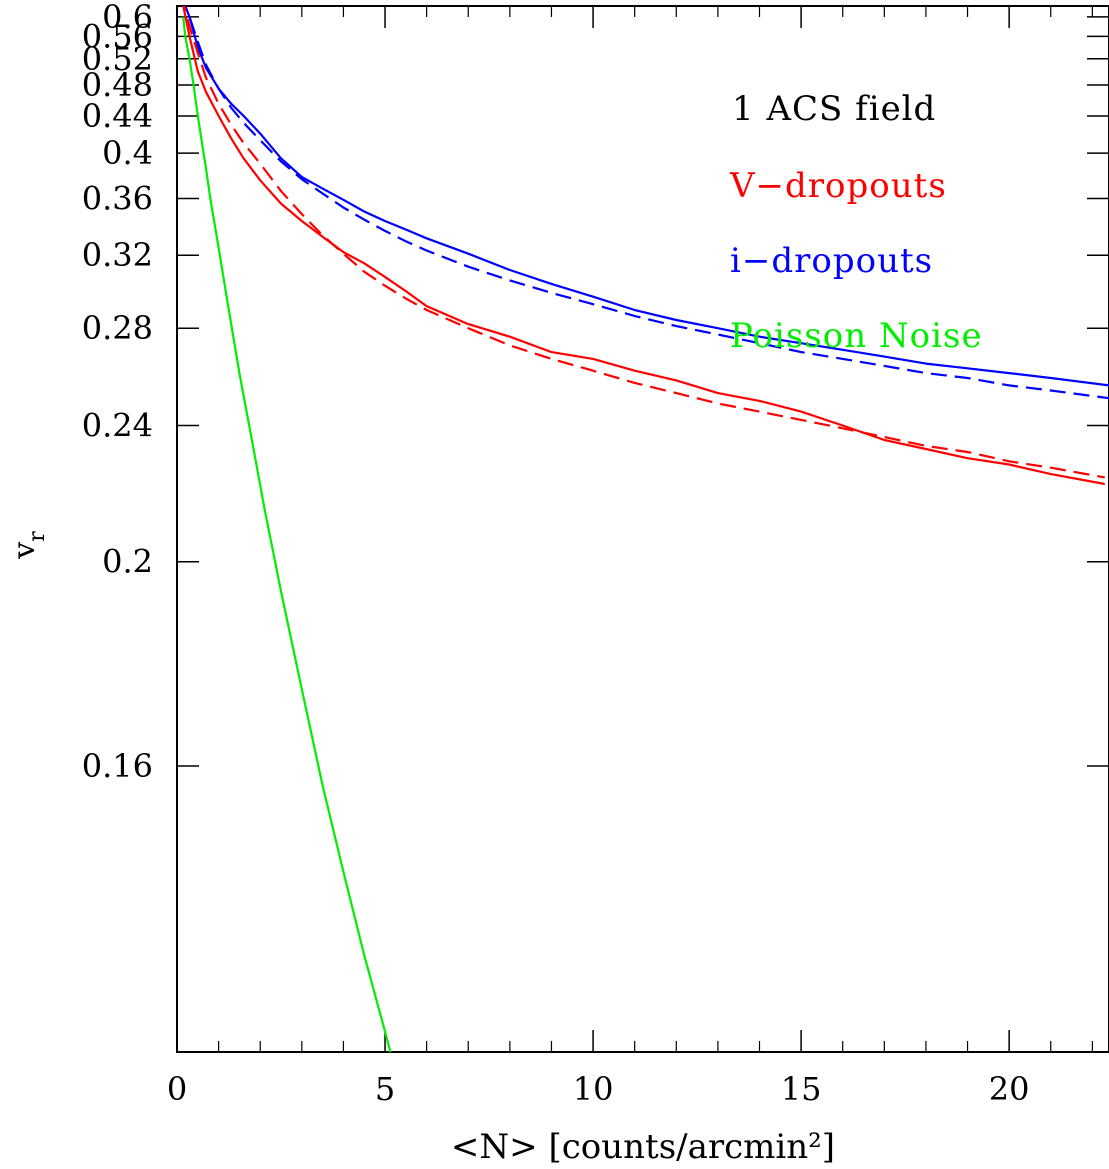  I want to click on y-axis-label: vr, so click(28, 545).